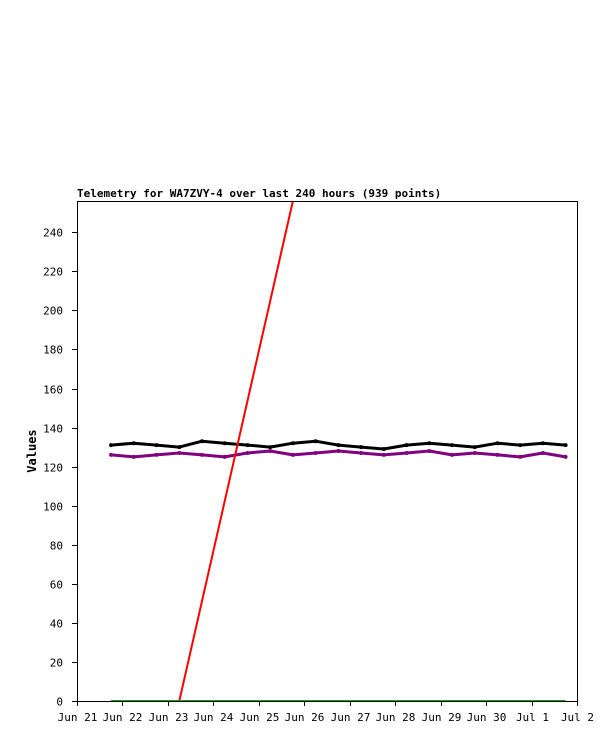 This screenshot has width=615, height=741. I want to click on y-tick-label: 80, so click(56, 546).